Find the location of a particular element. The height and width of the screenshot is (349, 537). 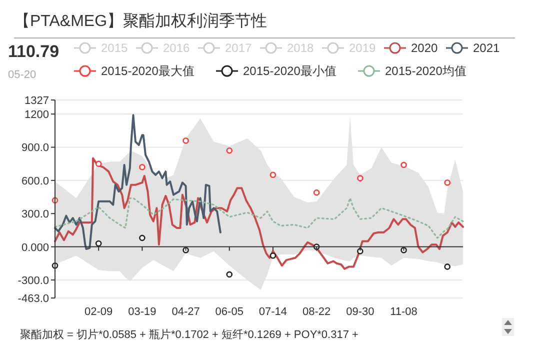

x-tick-label: 08-22 is located at coordinates (316, 312).